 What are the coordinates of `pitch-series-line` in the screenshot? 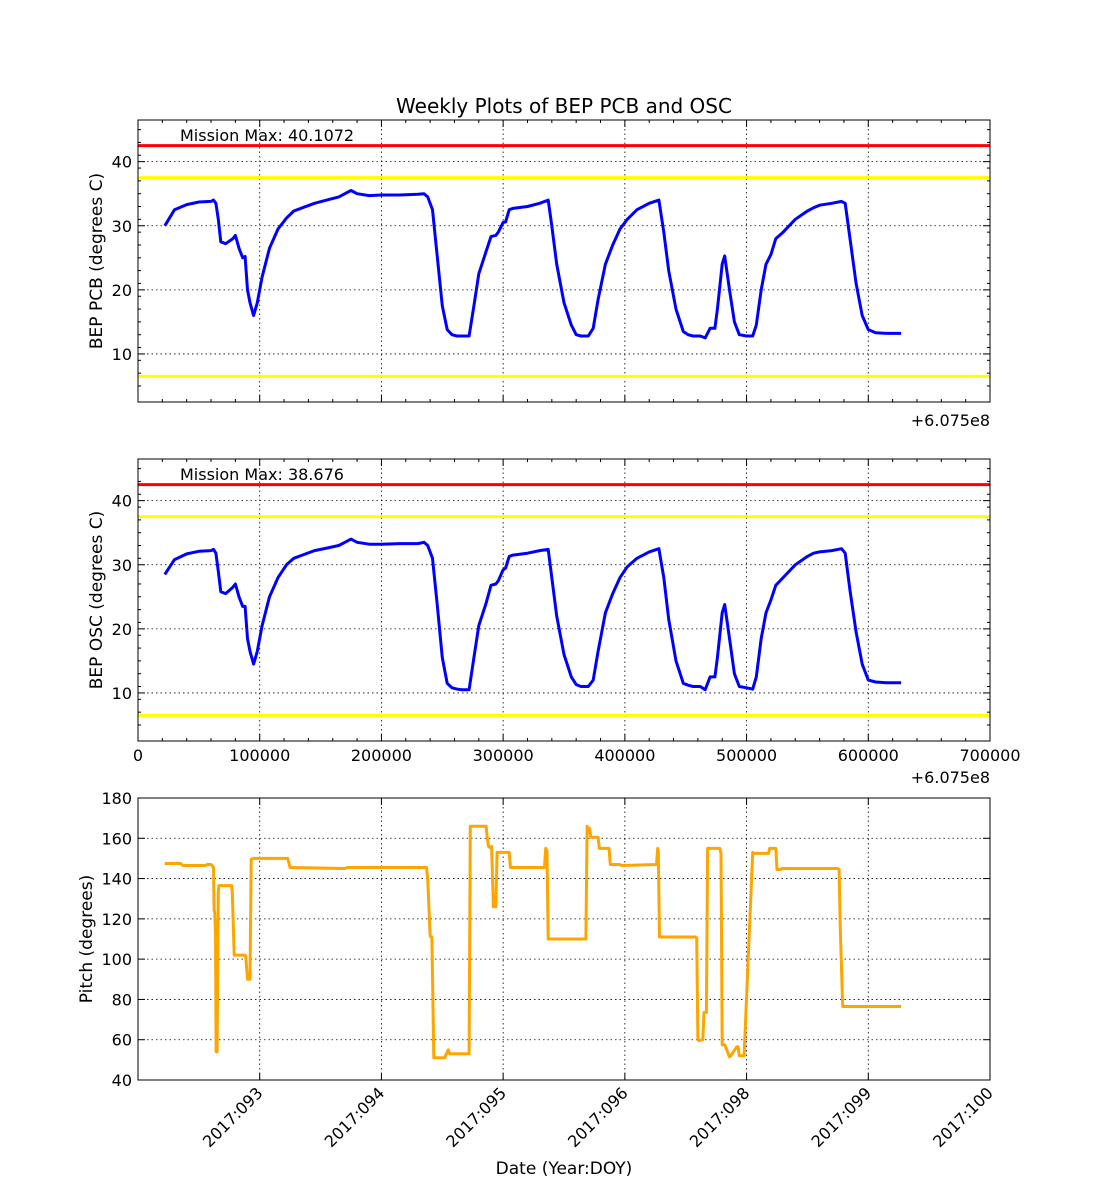 It's located at (533, 942).